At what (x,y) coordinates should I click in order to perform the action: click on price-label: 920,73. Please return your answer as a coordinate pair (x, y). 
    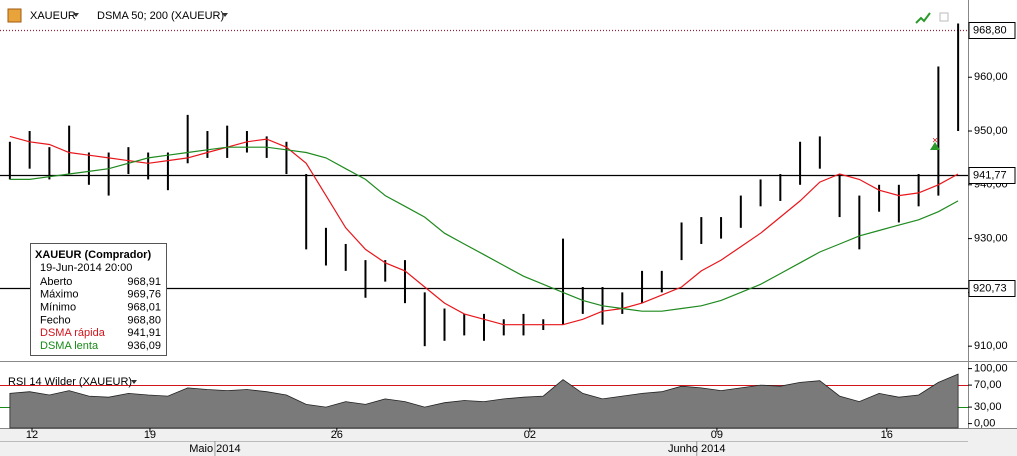
    Looking at the image, I should click on (990, 288).